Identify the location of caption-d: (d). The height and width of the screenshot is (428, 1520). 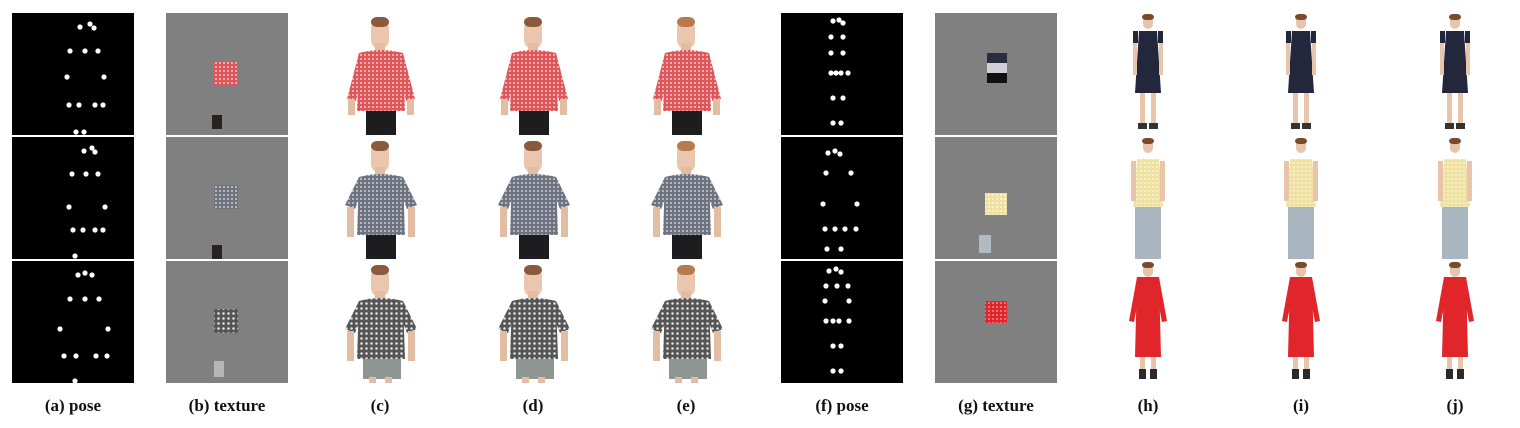
(533, 405).